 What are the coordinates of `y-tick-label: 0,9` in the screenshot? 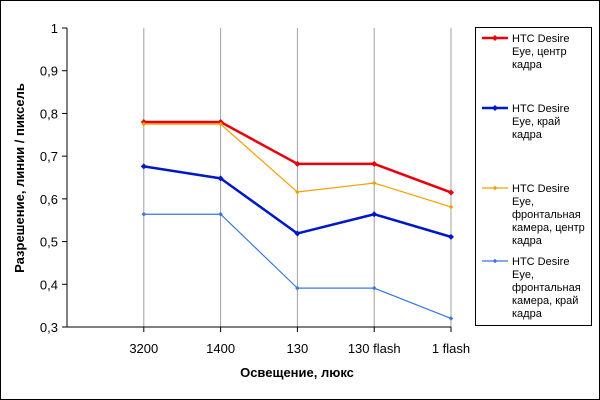 It's located at (49, 71).